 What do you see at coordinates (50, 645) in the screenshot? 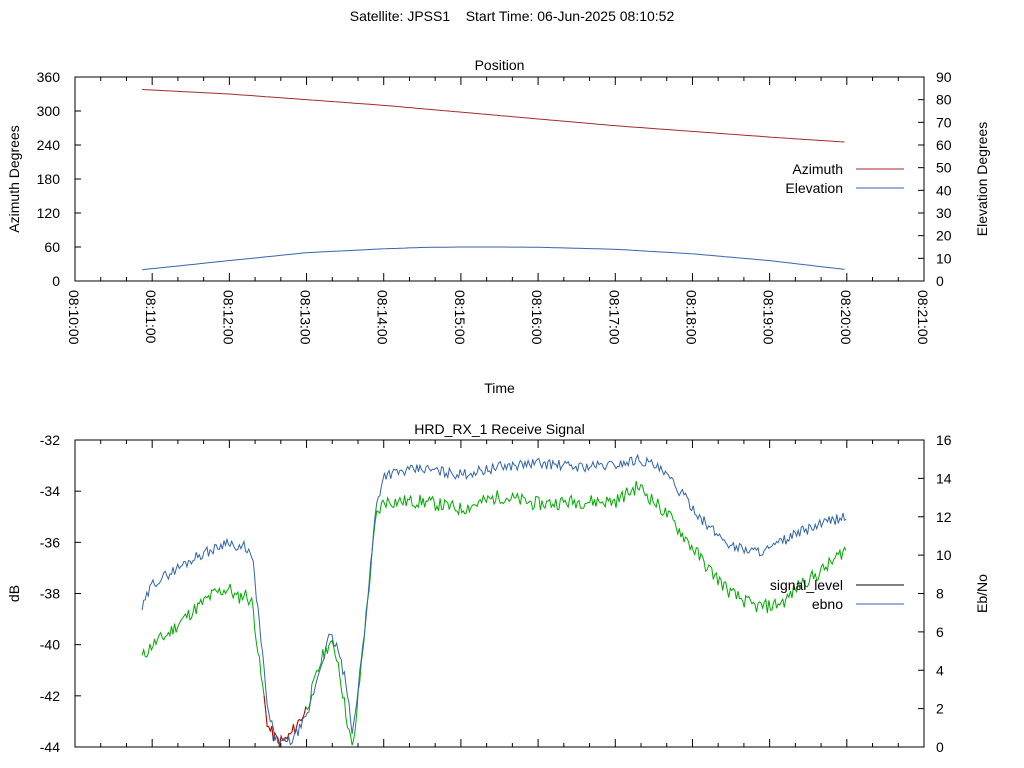
I see `y-tick-label: -40` at bounding box center [50, 645].